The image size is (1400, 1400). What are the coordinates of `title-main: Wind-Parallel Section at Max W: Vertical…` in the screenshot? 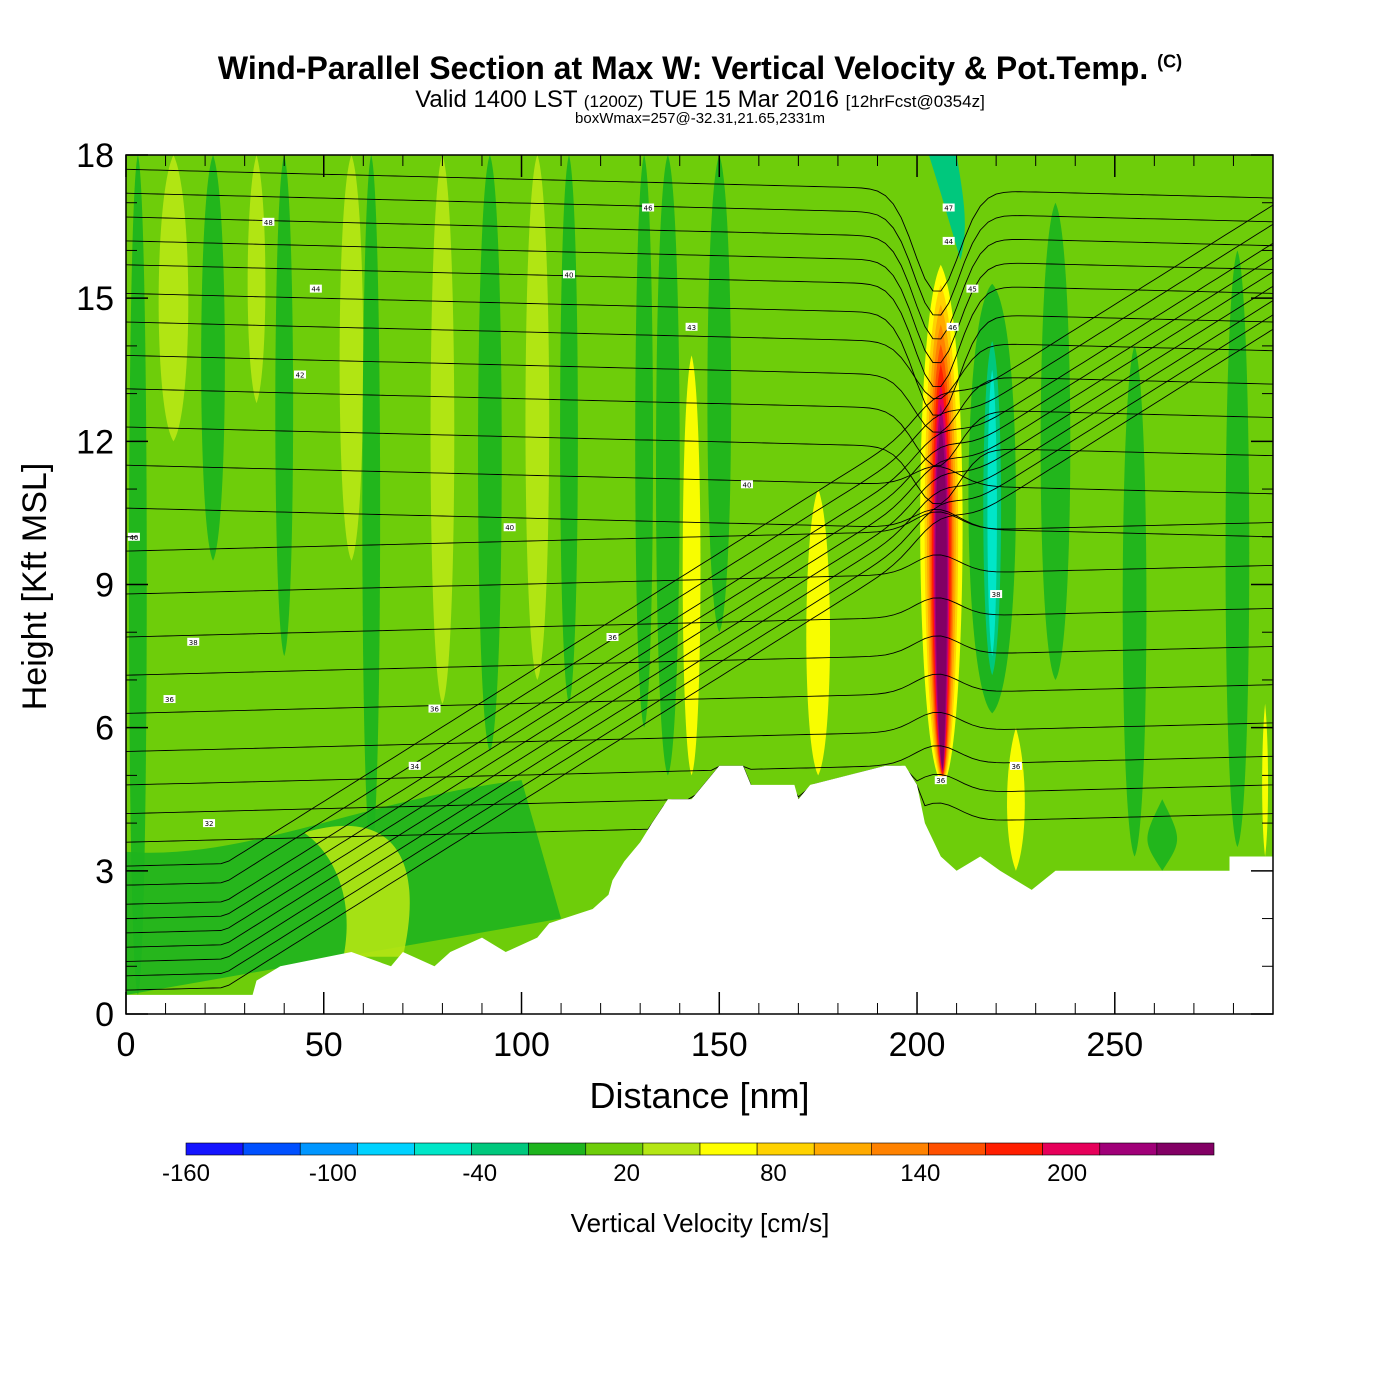 It's located at (683, 68).